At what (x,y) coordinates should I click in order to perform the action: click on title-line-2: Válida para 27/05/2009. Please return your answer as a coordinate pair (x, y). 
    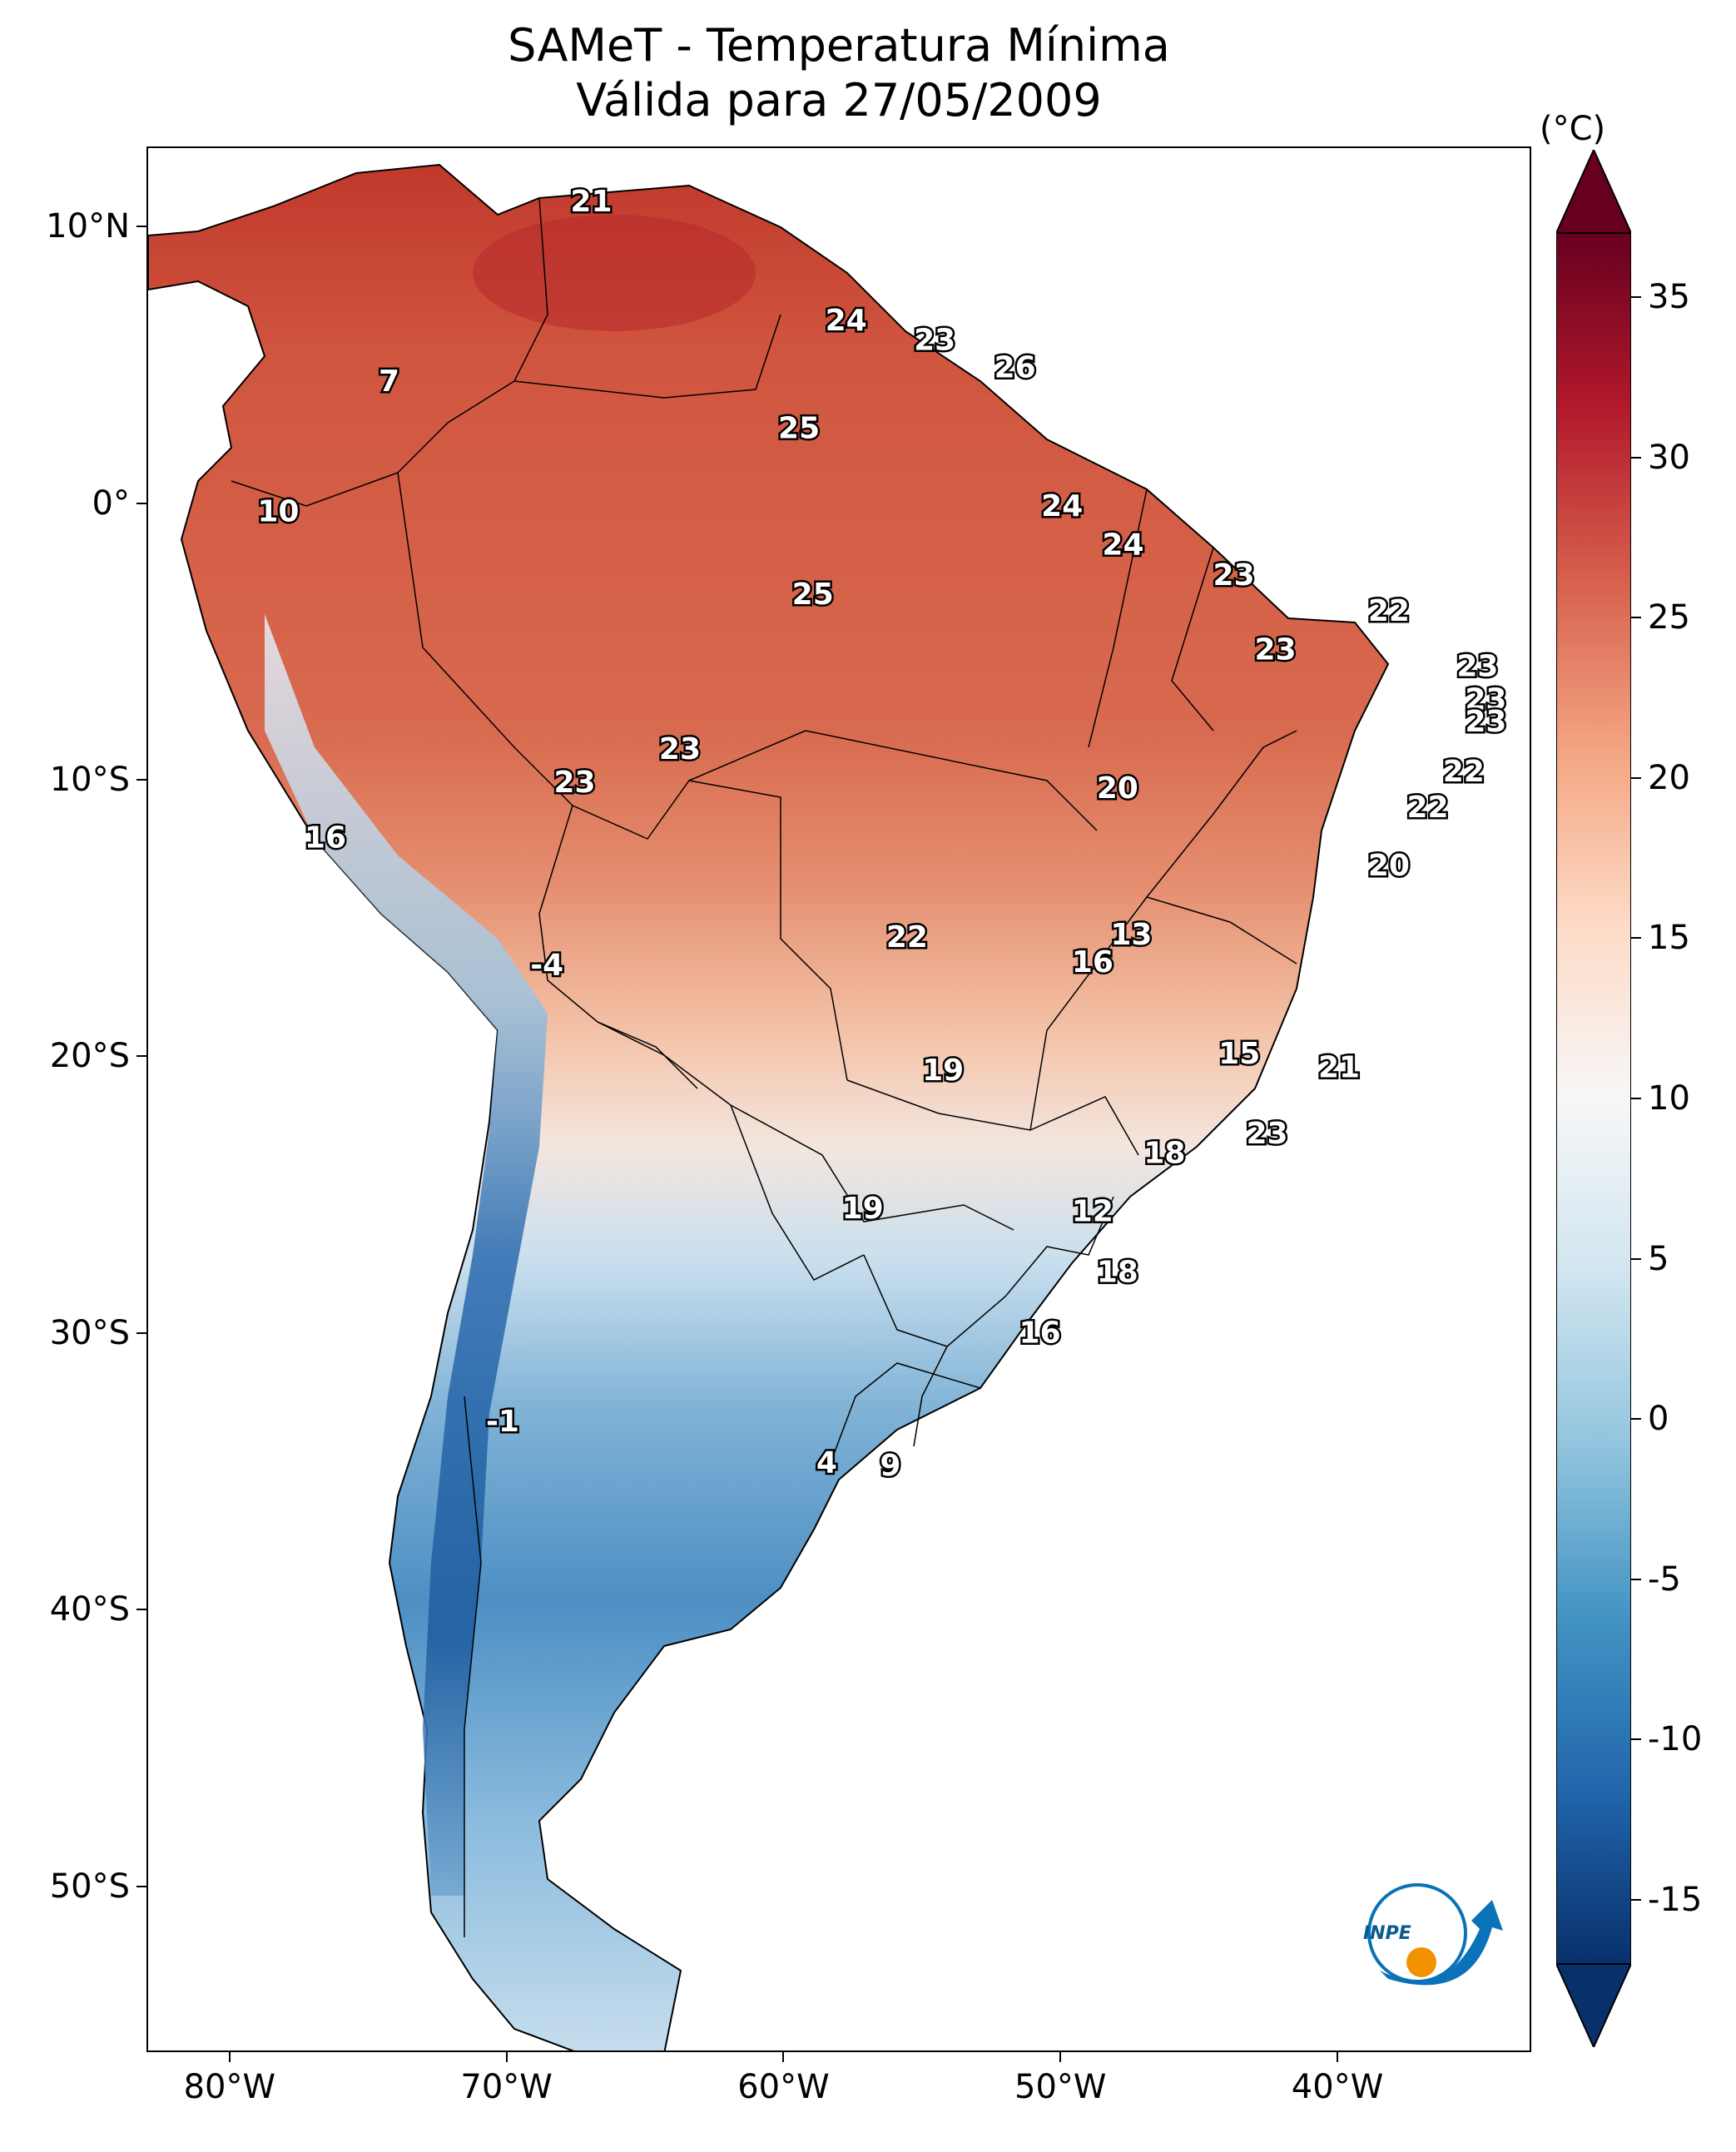
    Looking at the image, I should click on (839, 100).